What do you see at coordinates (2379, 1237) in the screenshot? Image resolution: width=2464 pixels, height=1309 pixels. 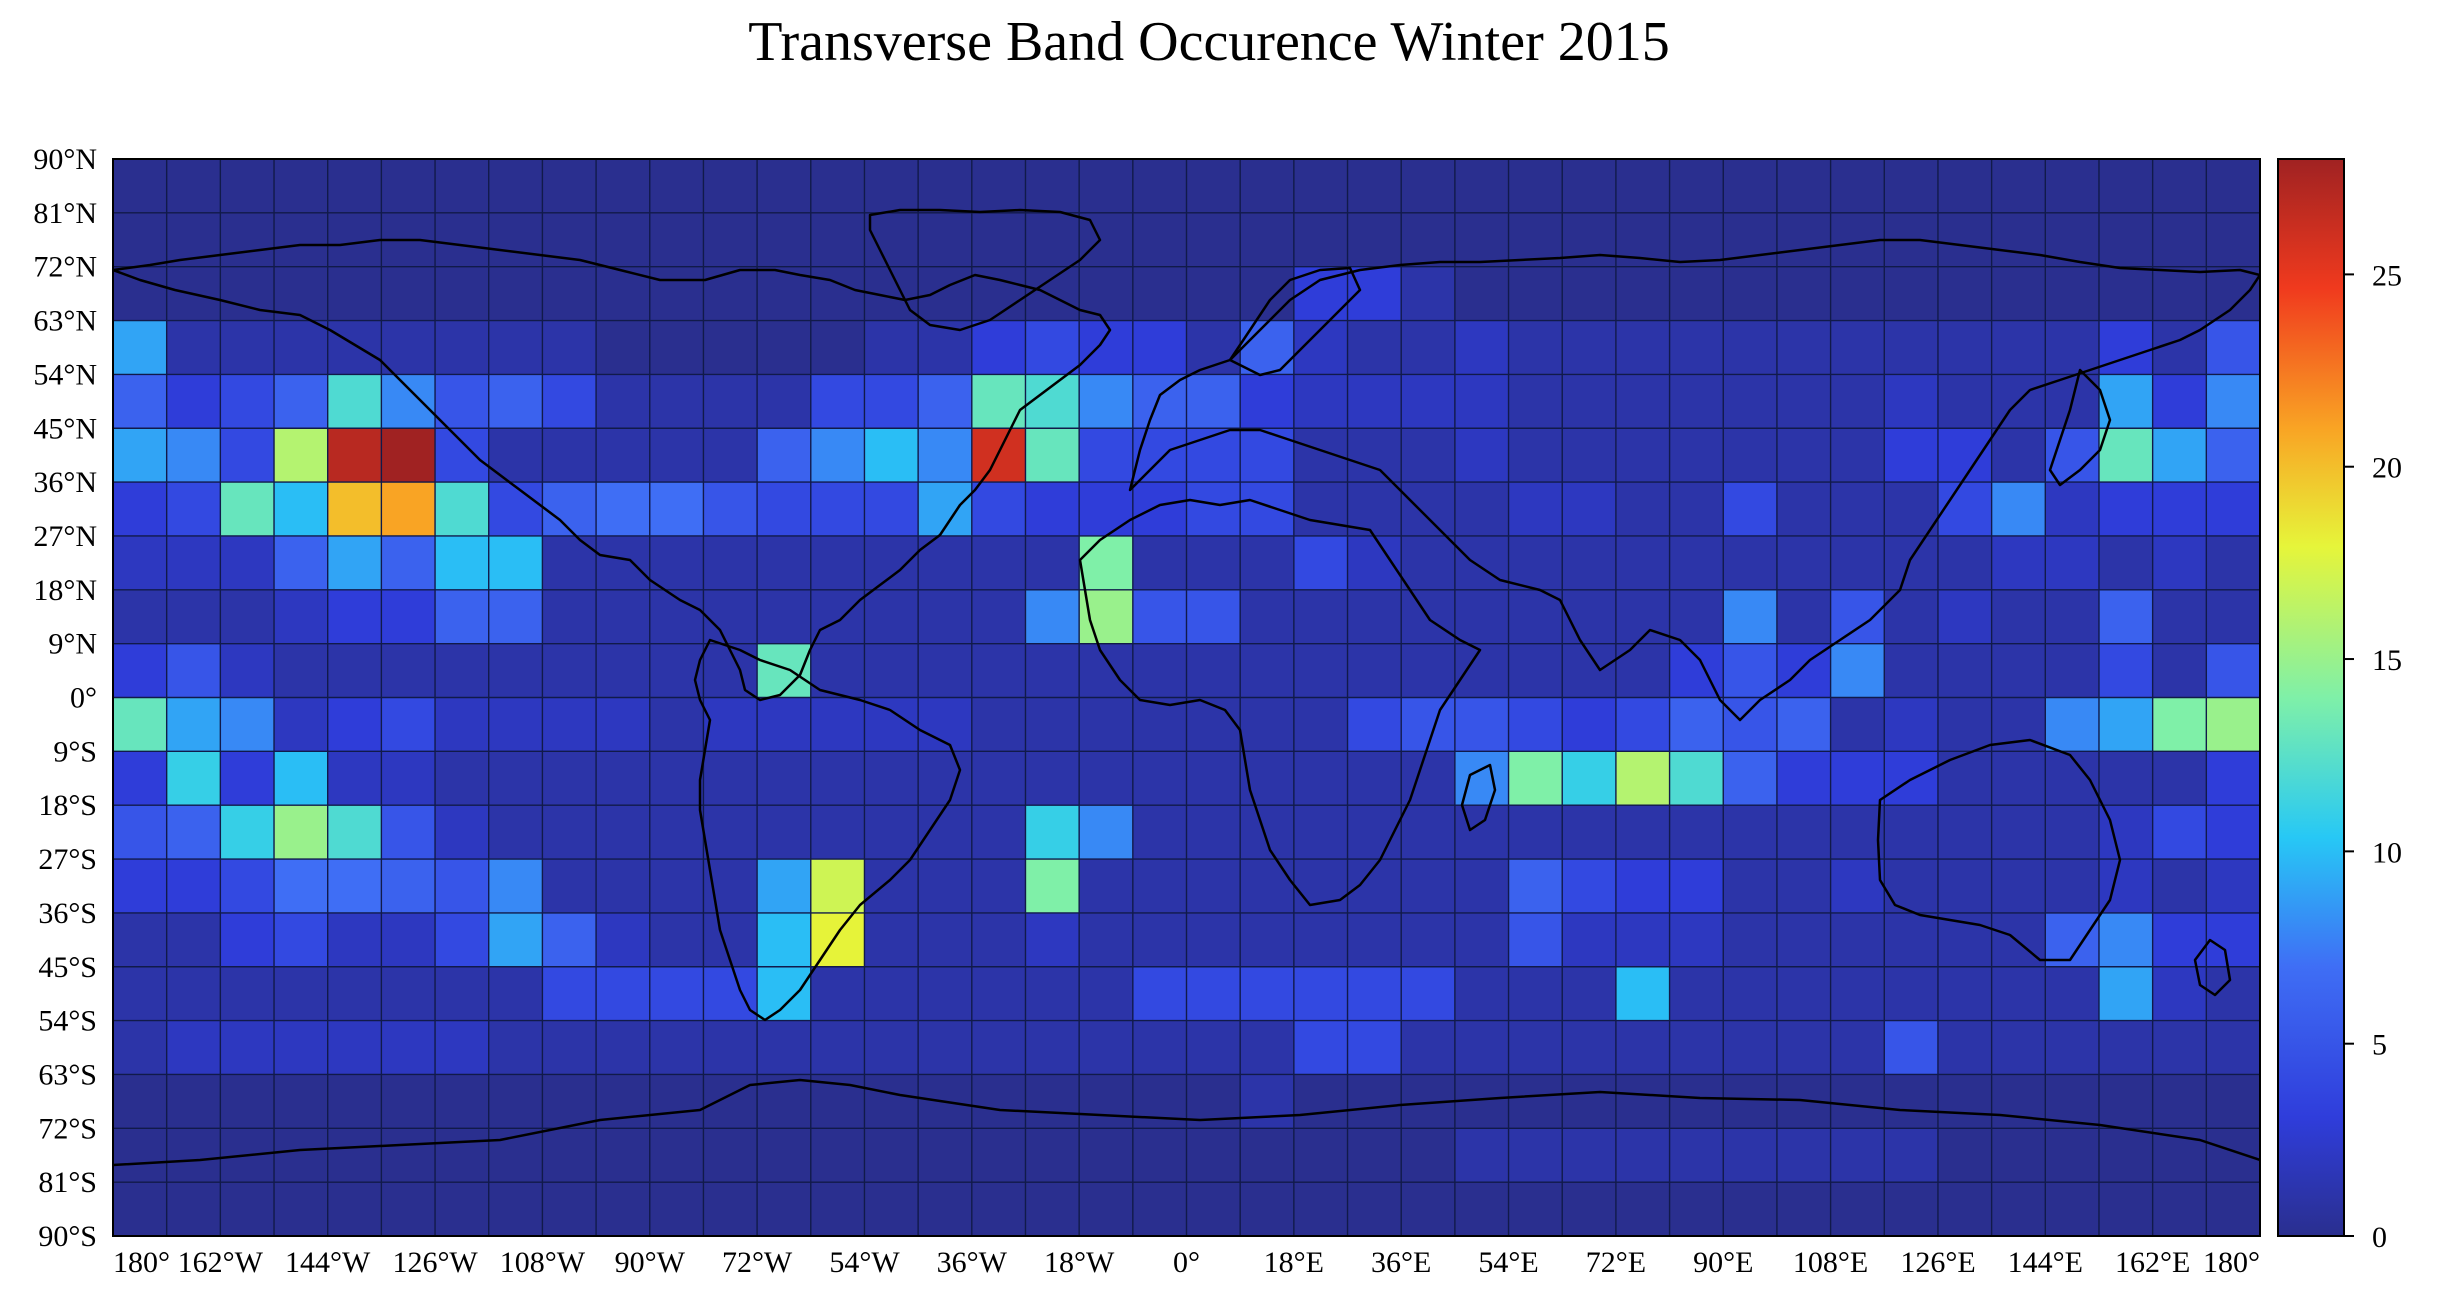 I see `colorbar-tick-label: 0` at bounding box center [2379, 1237].